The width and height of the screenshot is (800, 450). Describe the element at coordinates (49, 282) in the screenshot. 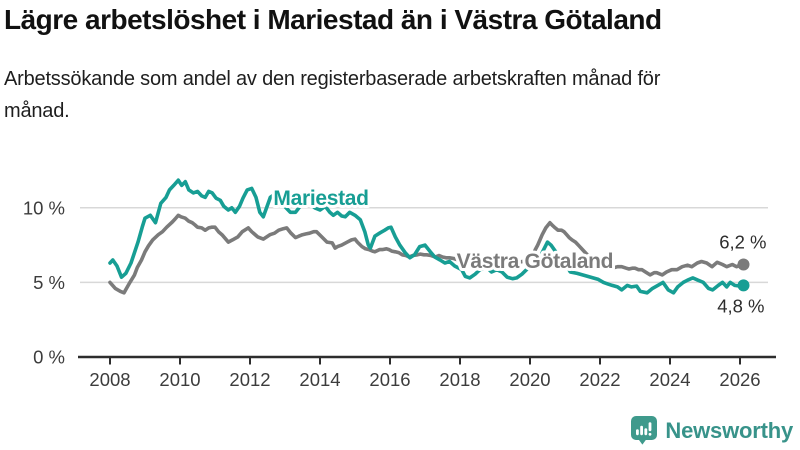

I see `y-tick-label: 5 %` at that location.